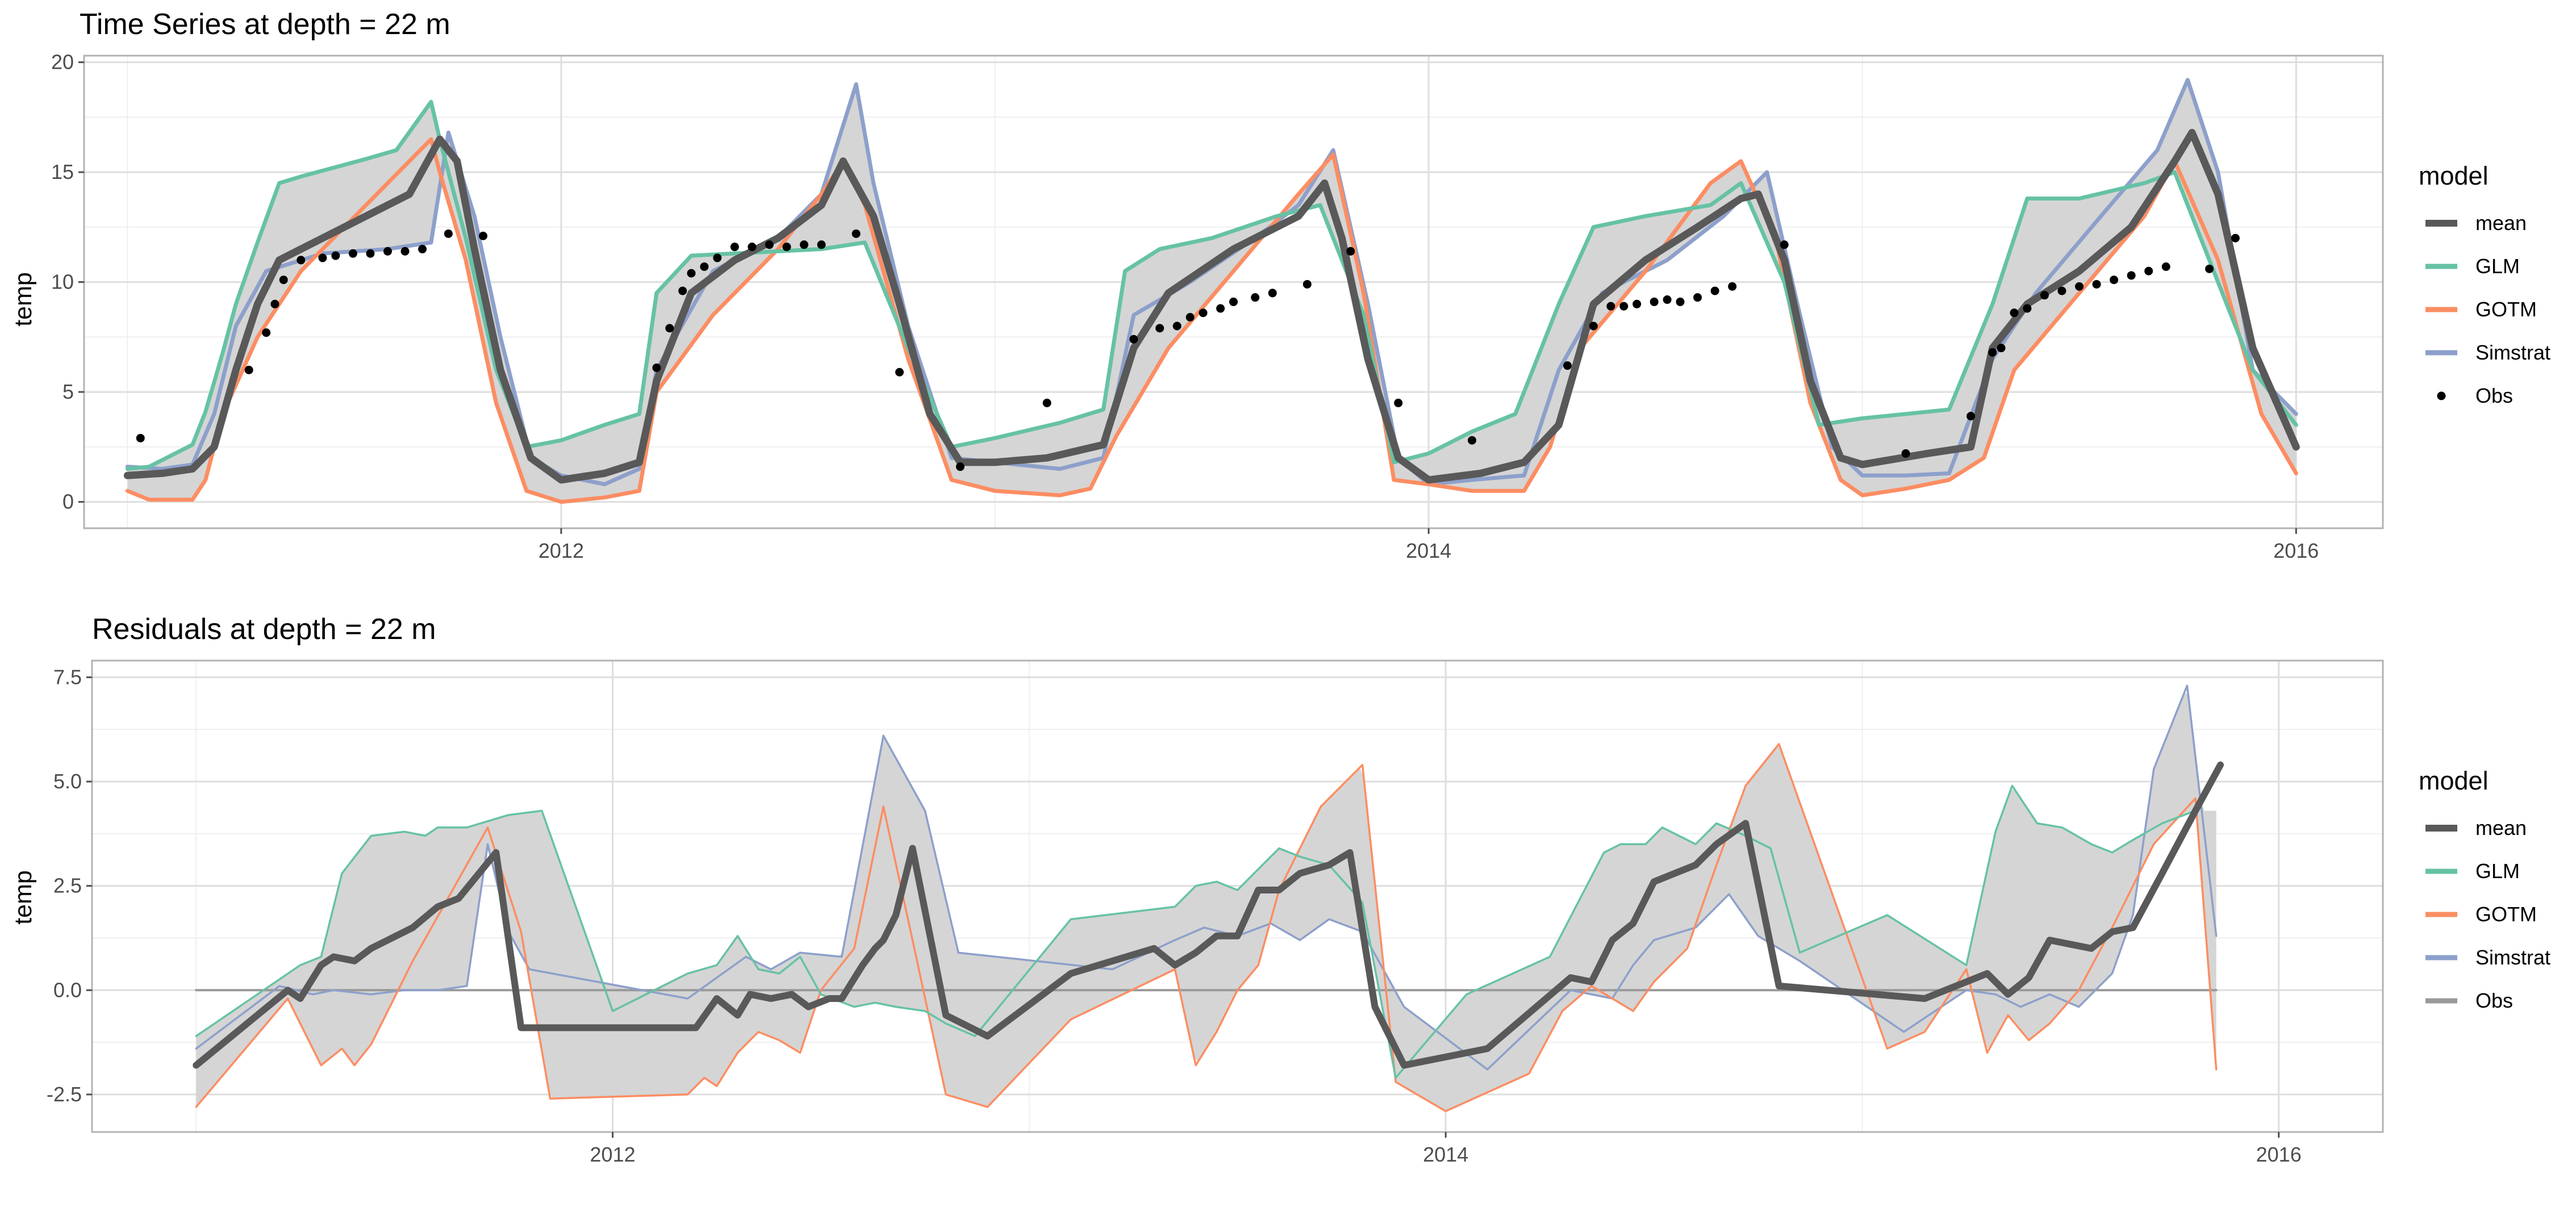 This screenshot has height=1207, width=2576. What do you see at coordinates (265, 24) in the screenshot?
I see `time-series-title: Time Series at depth = 22 m` at bounding box center [265, 24].